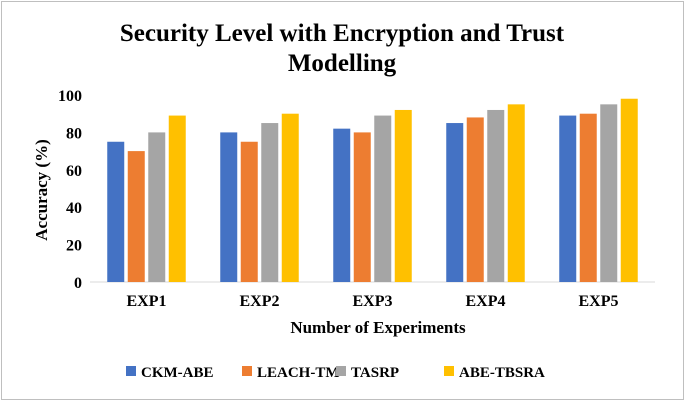 Image resolution: width=685 pixels, height=401 pixels. I want to click on y-tick-label: 60, so click(74, 171).